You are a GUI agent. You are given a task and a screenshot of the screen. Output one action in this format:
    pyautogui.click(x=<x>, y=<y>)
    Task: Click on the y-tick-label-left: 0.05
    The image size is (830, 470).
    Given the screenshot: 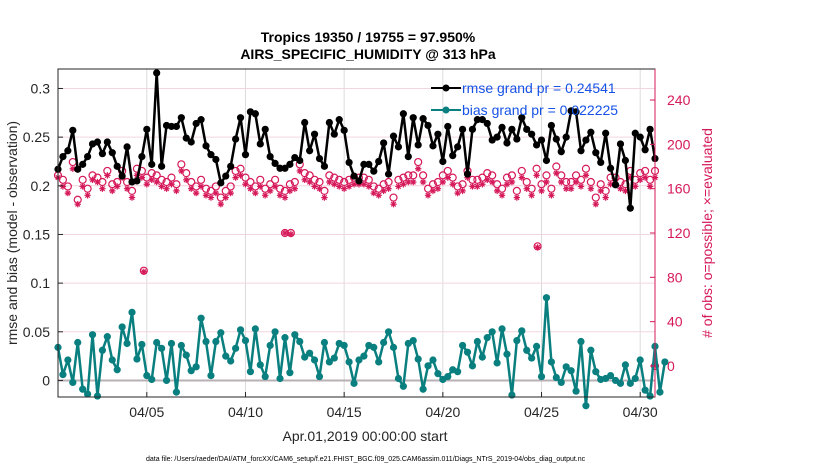 What is the action you would take?
    pyautogui.click(x=36, y=332)
    